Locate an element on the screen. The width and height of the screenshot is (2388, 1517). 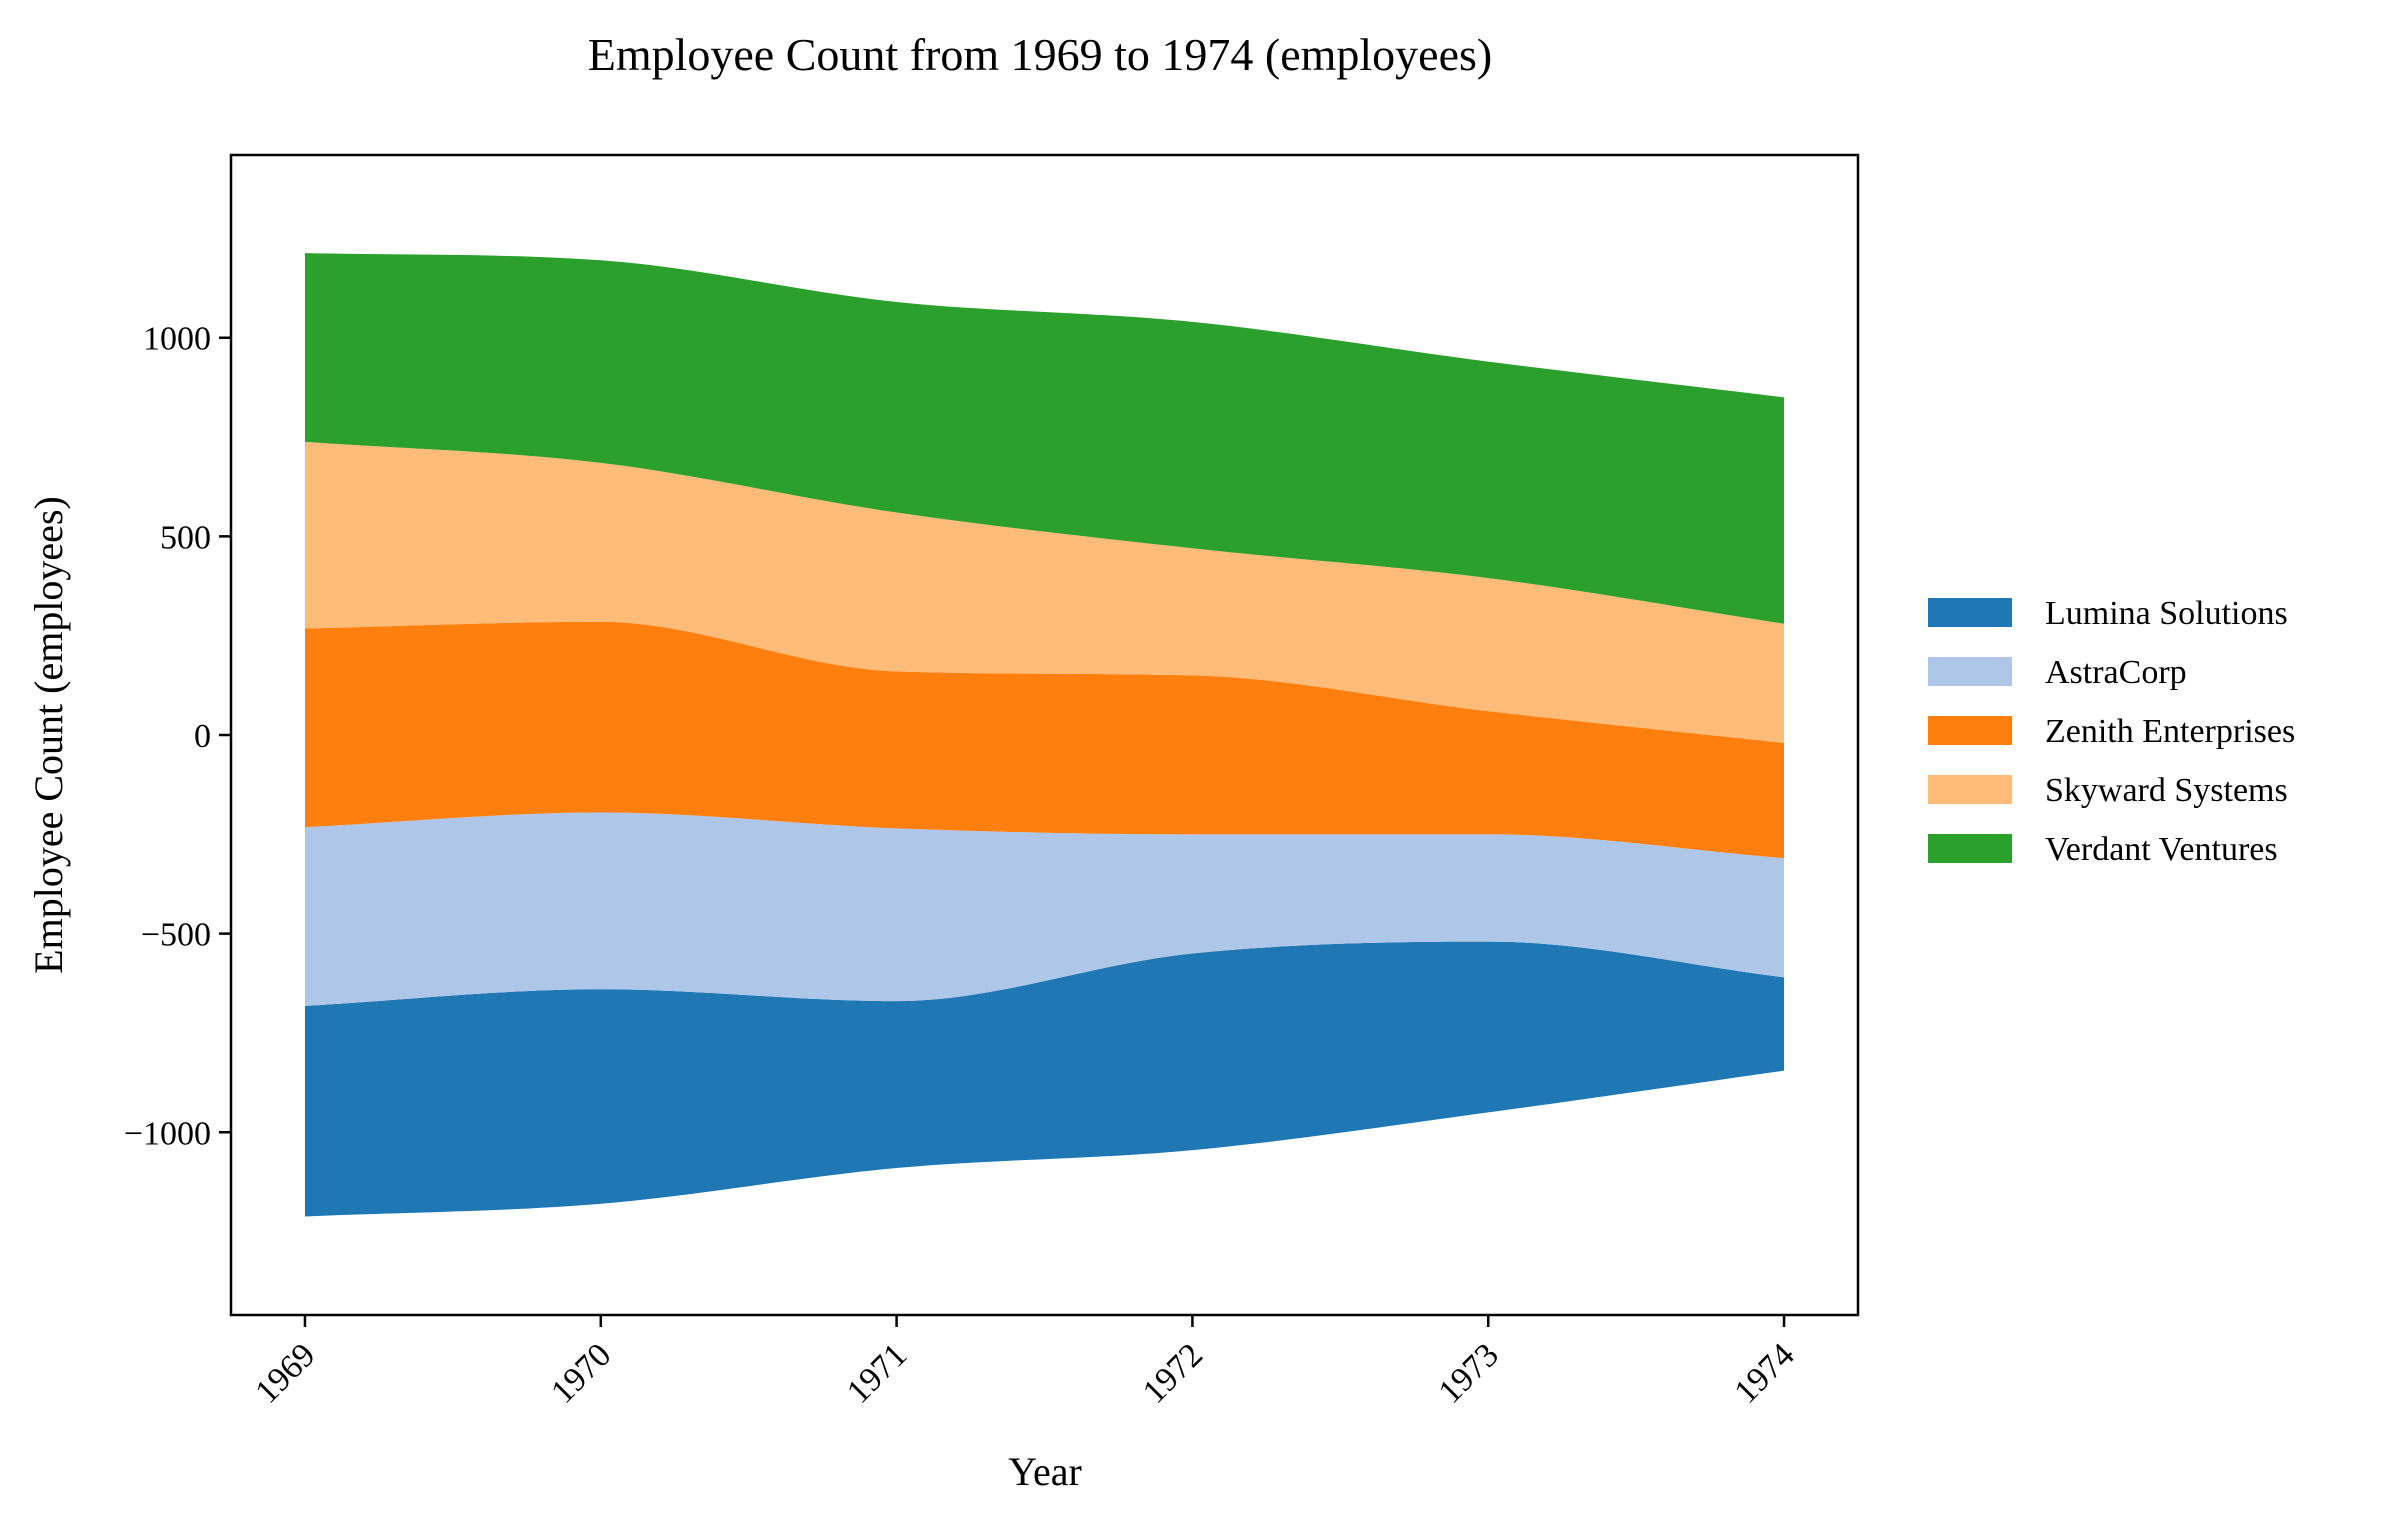
legend-label-astracorp: AstraCorp is located at coordinates (2116, 672).